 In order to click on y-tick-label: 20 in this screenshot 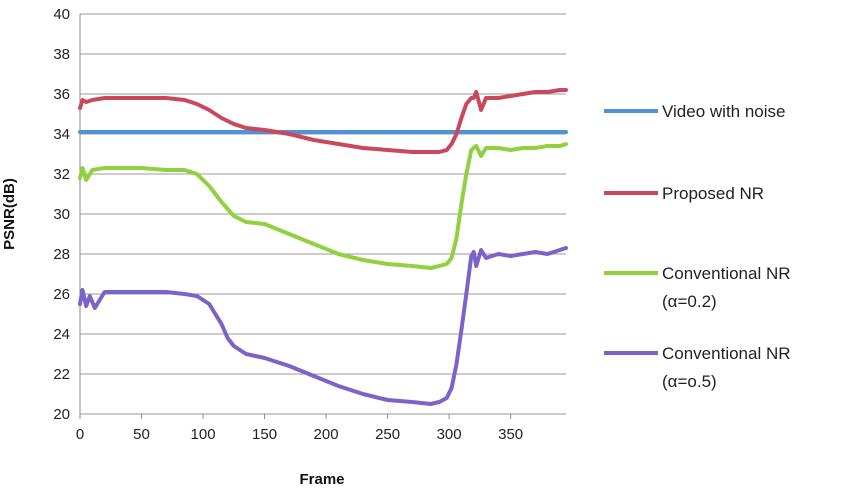, I will do `click(61, 414)`.